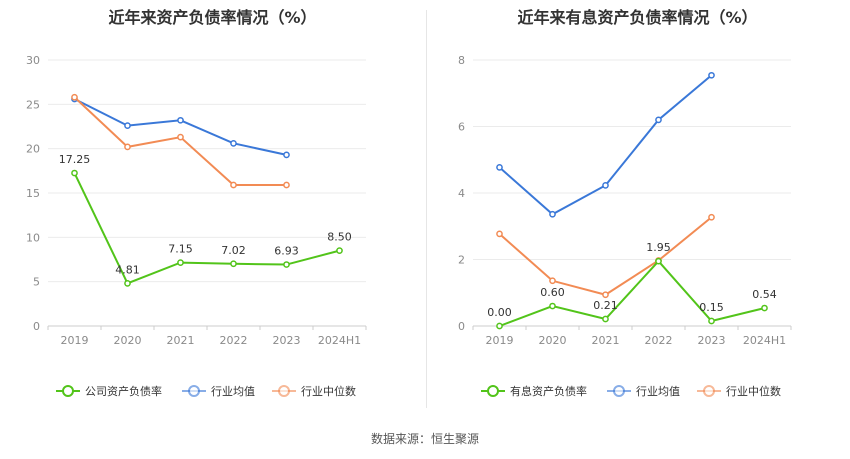 This screenshot has width=850, height=459. Describe the element at coordinates (461, 60) in the screenshot. I see `y-tick-label: 8` at that location.